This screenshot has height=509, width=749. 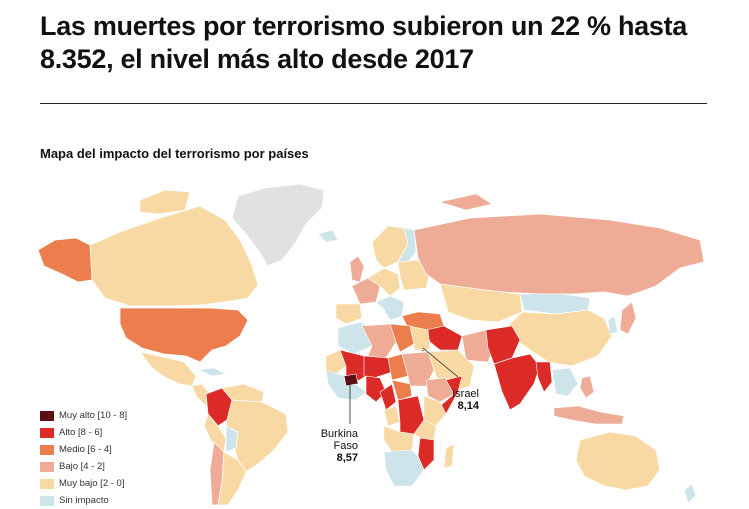 What do you see at coordinates (65, 260) in the screenshot?
I see `region-alaska` at bounding box center [65, 260].